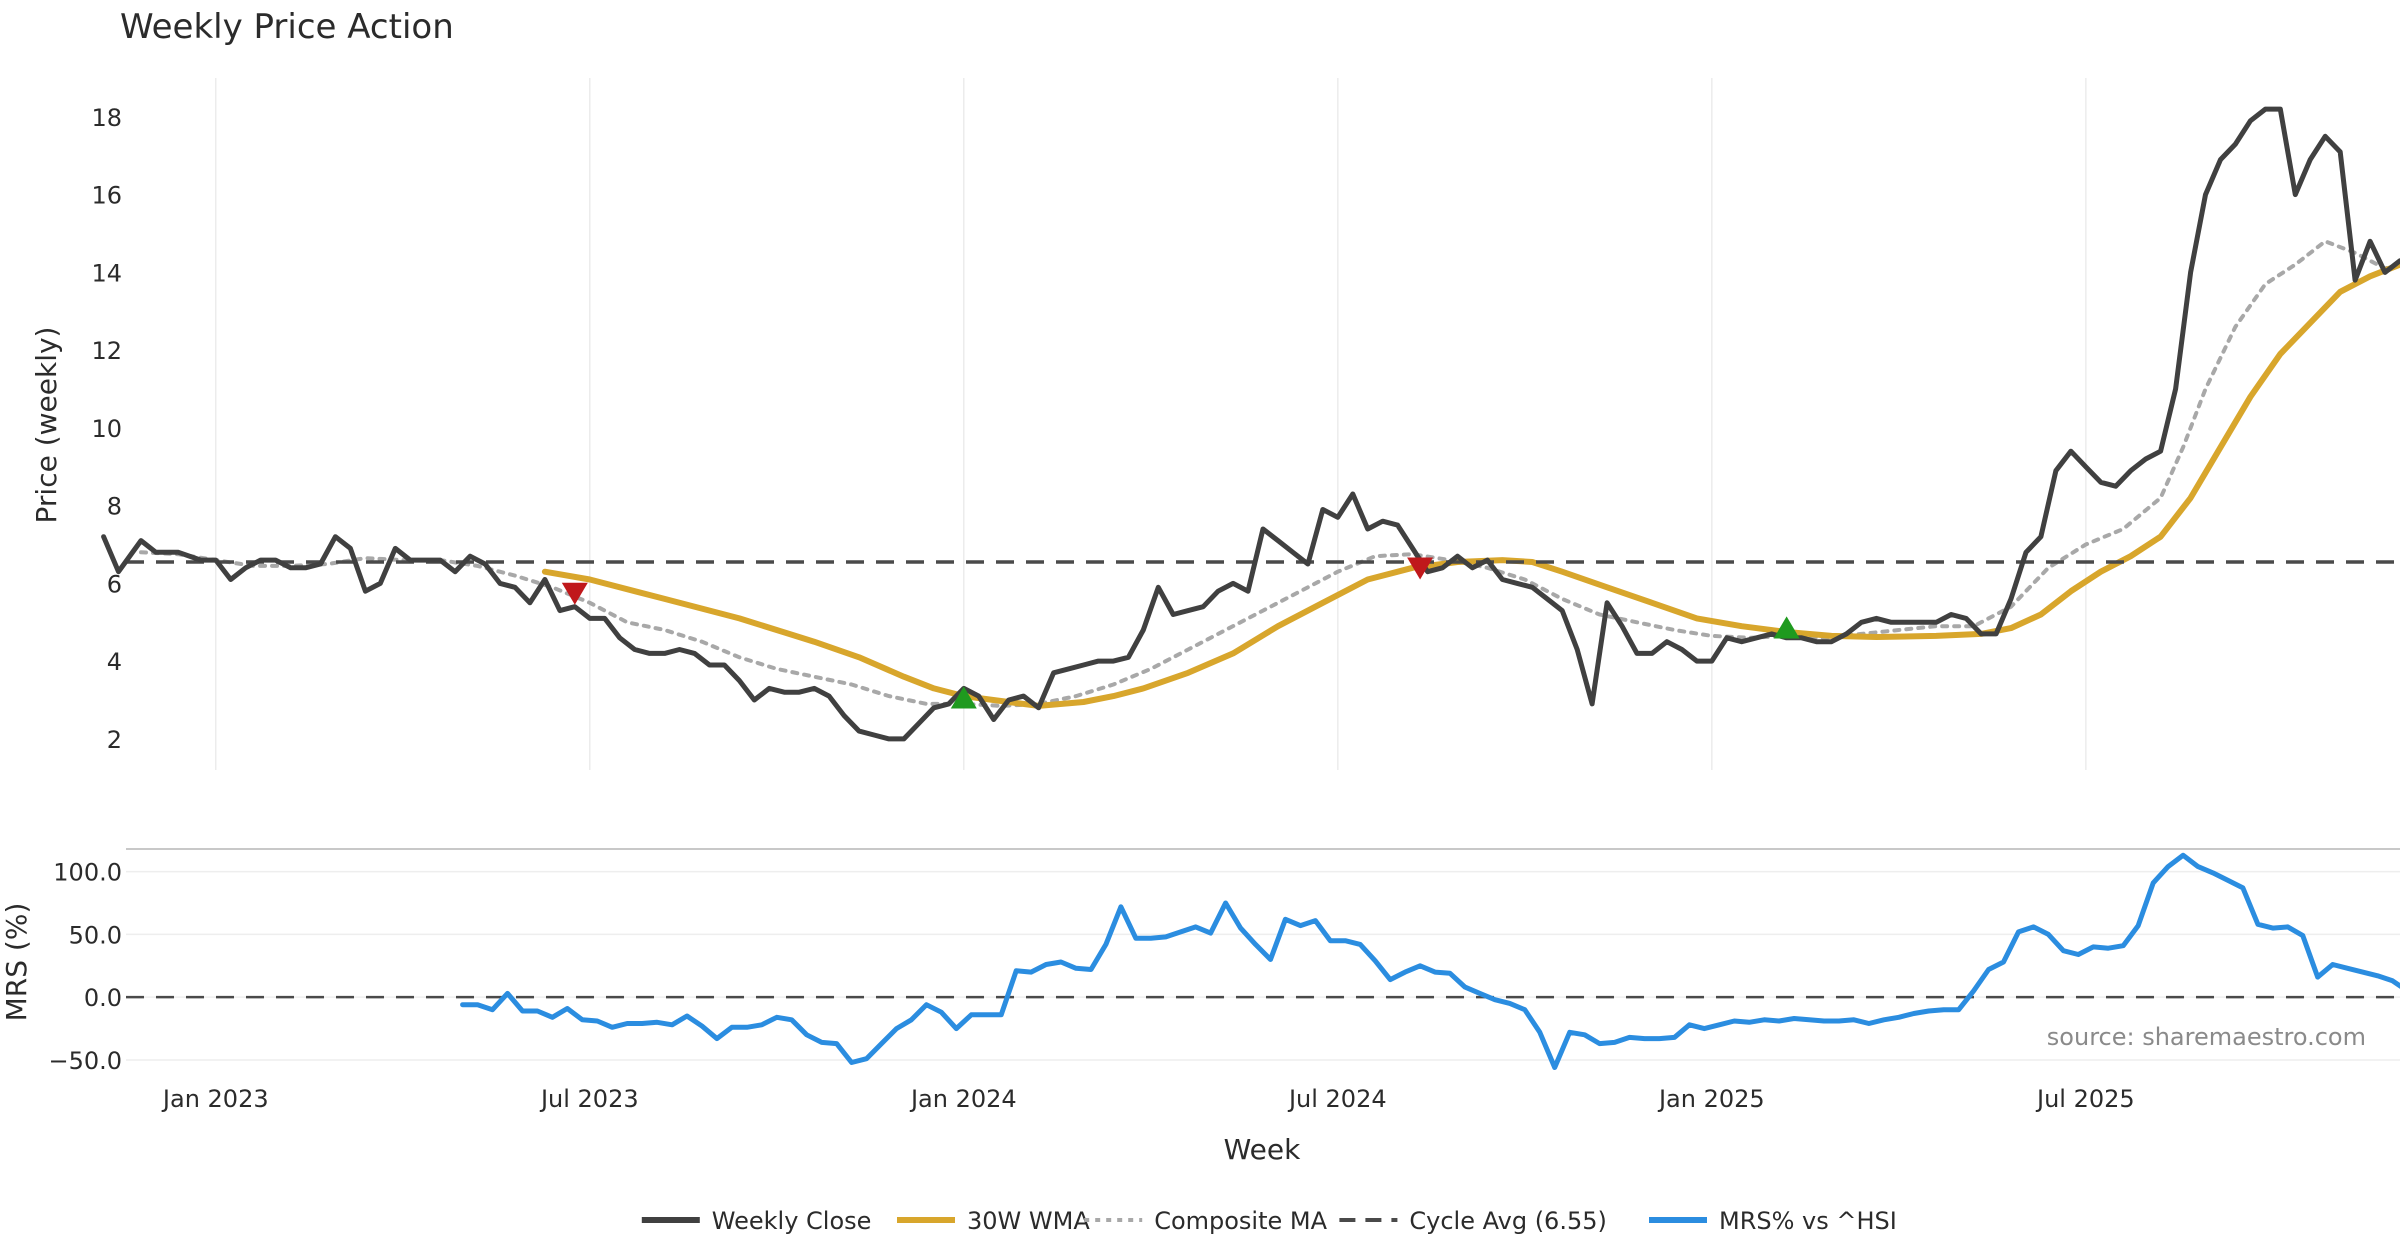 Image resolution: width=2400 pixels, height=1260 pixels. What do you see at coordinates (287, 27) in the screenshot?
I see `chart-title: Weekly Price Action` at bounding box center [287, 27].